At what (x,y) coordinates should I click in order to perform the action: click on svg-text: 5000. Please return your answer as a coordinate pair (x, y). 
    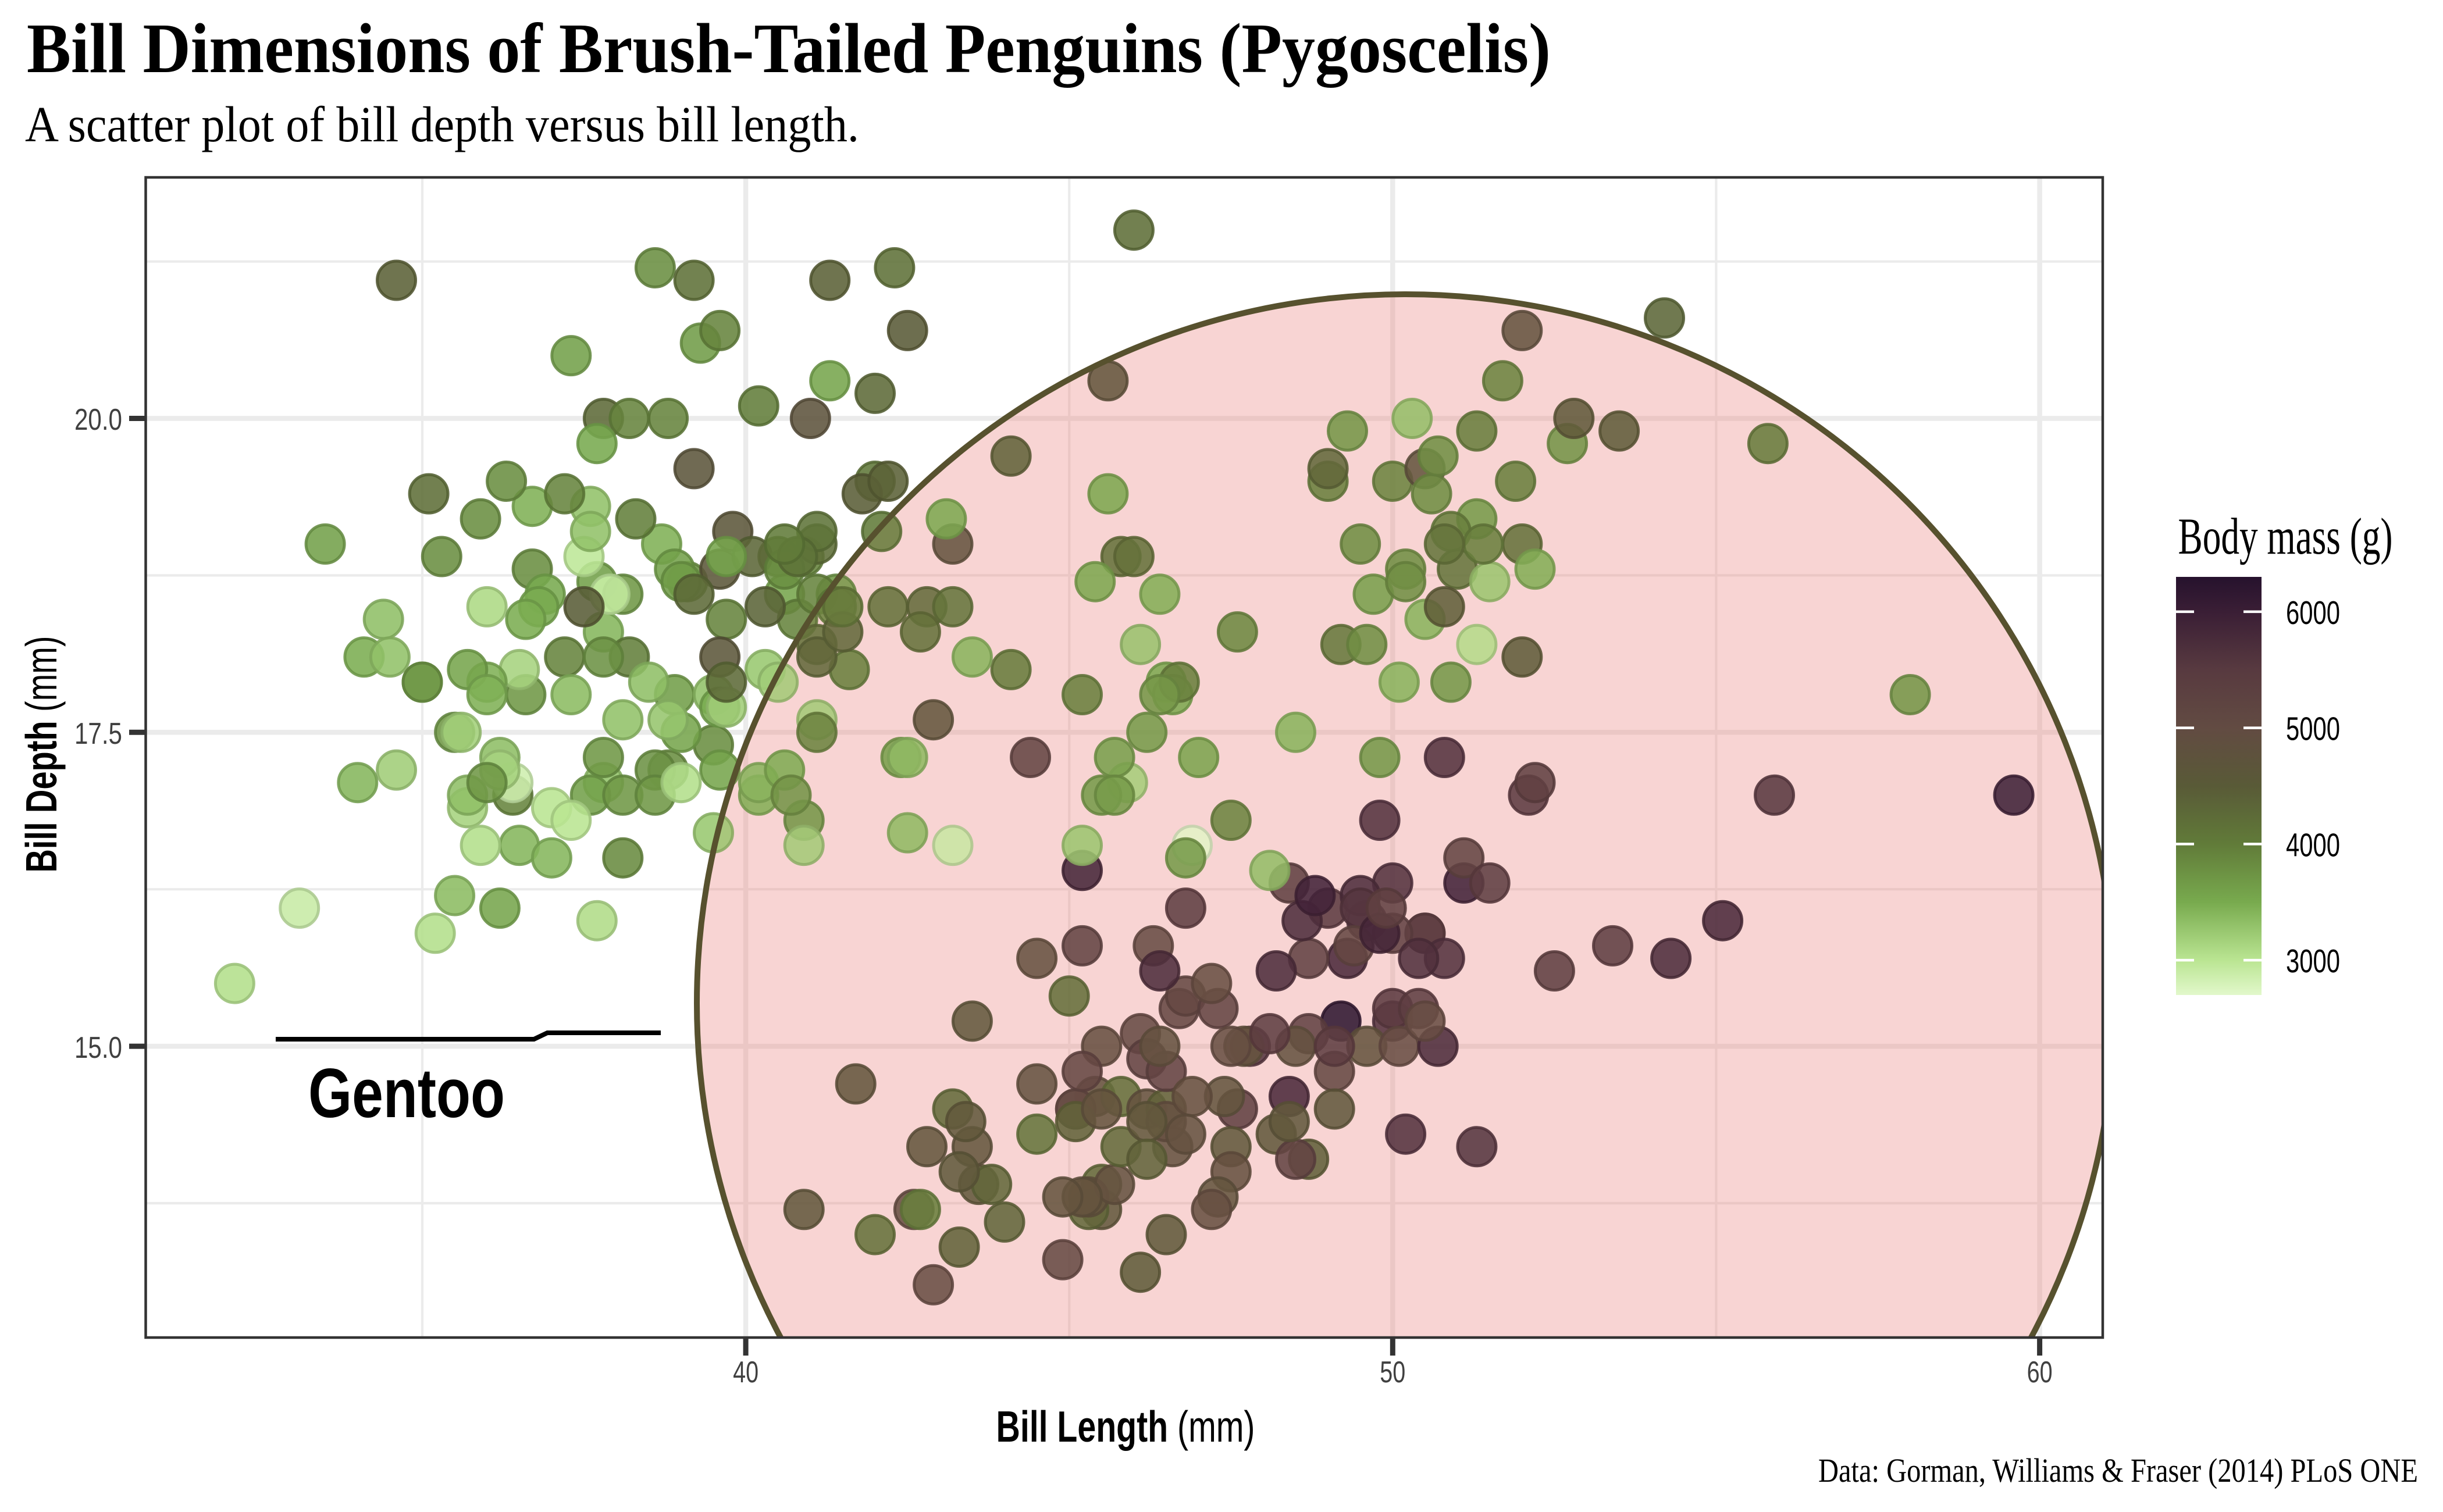
    Looking at the image, I should click on (2313, 729).